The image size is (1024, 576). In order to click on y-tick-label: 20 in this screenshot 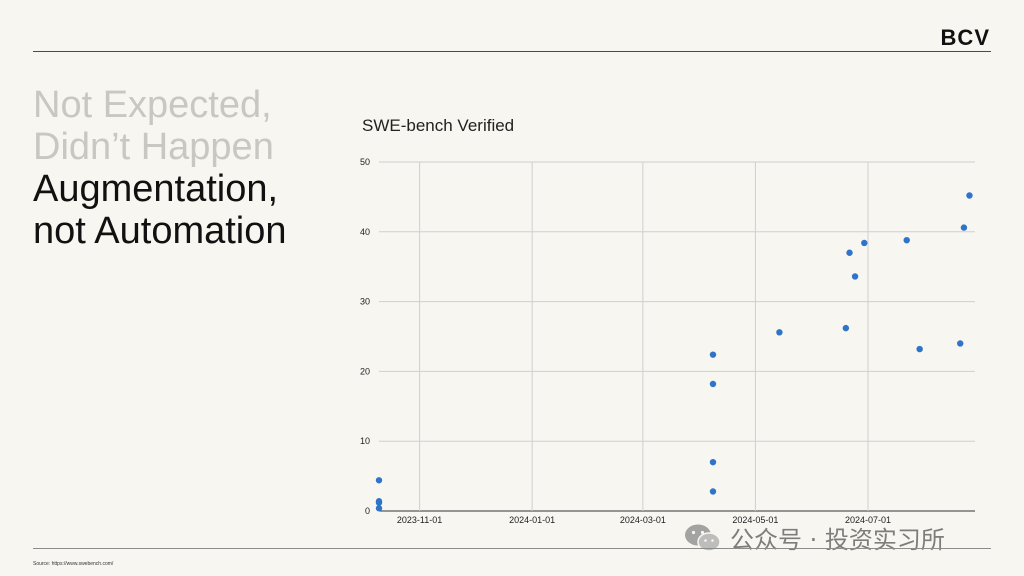, I will do `click(365, 371)`.